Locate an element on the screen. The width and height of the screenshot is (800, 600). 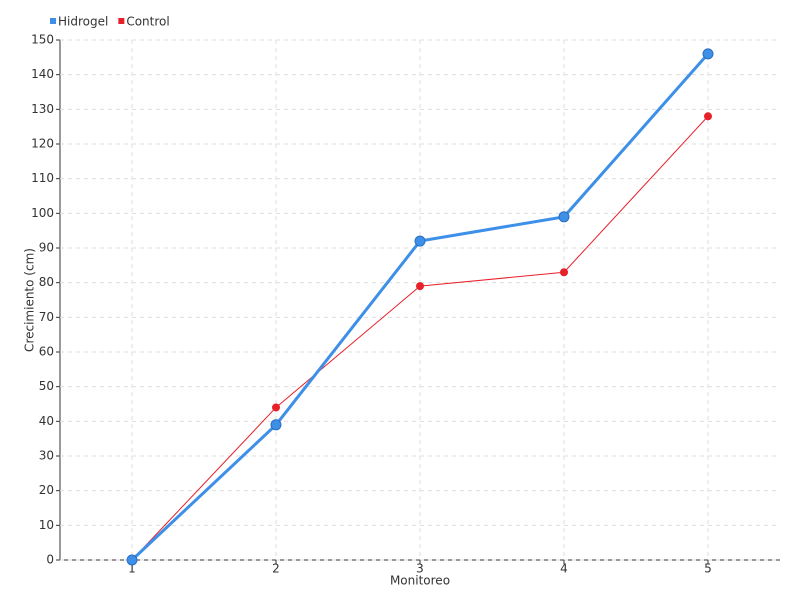
y-tick-label: 80 is located at coordinates (46, 282).